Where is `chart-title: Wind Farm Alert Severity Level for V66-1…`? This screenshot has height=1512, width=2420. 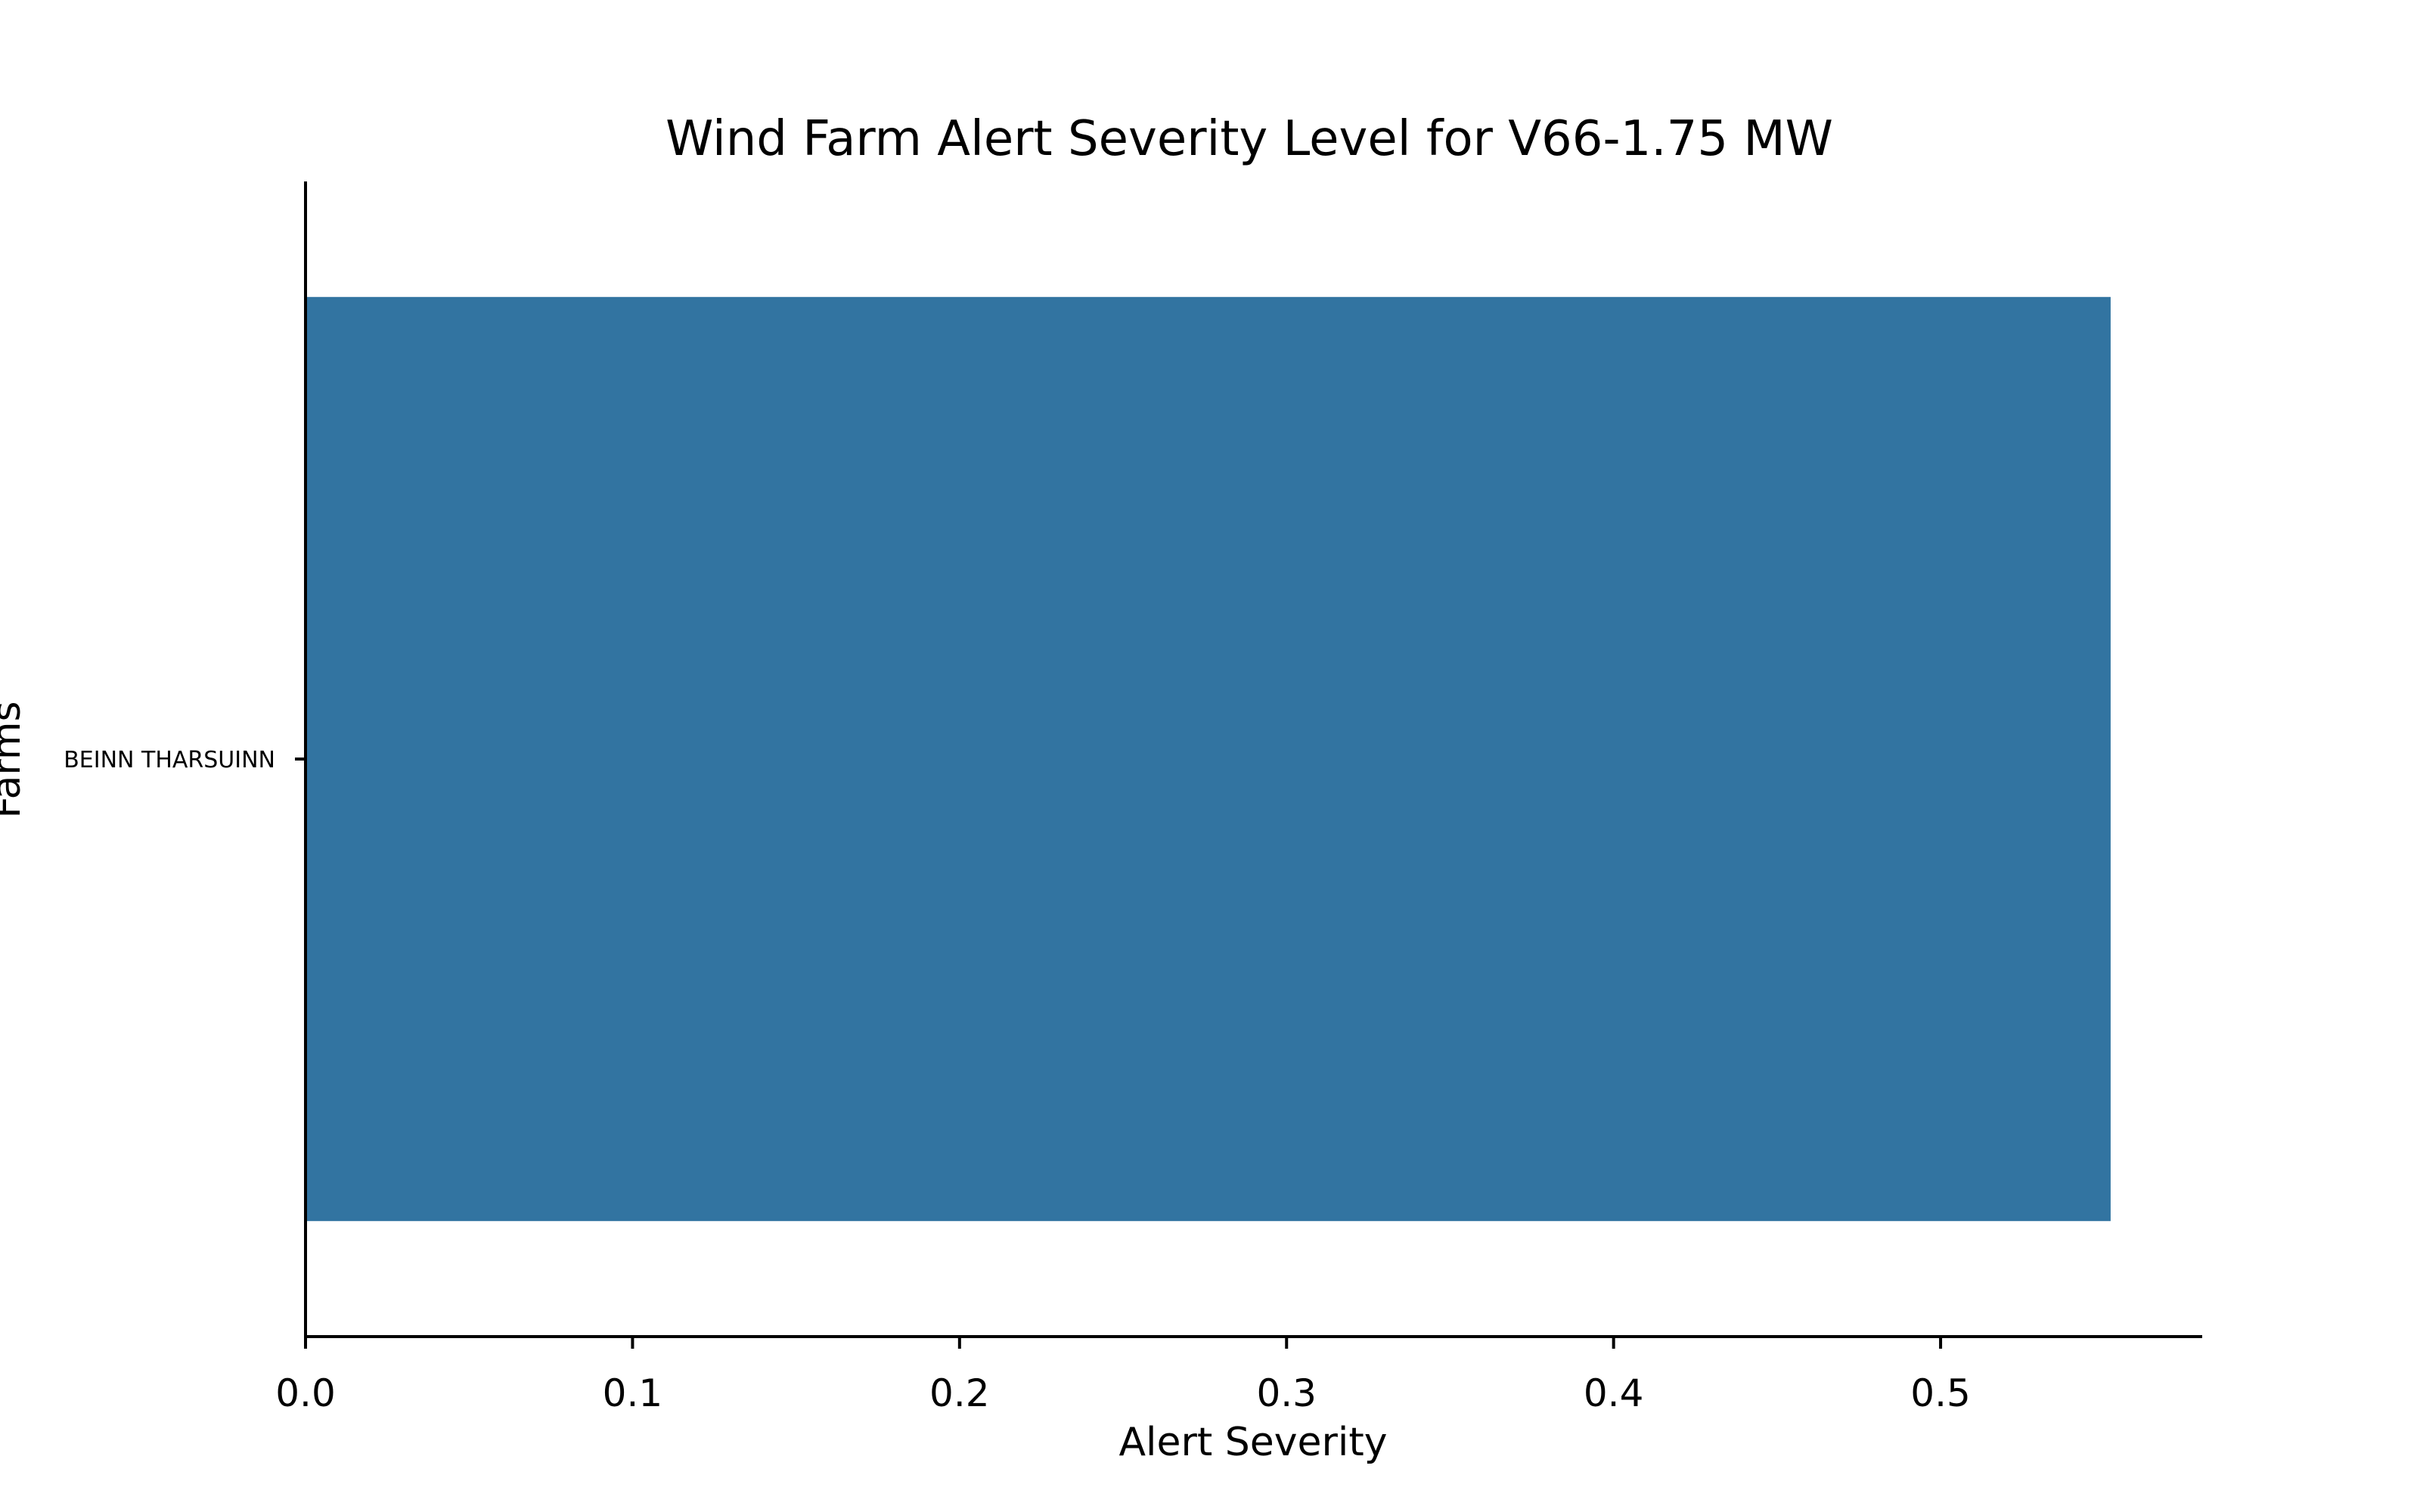
chart-title: Wind Farm Alert Severity Level for V66-1… is located at coordinates (1249, 139).